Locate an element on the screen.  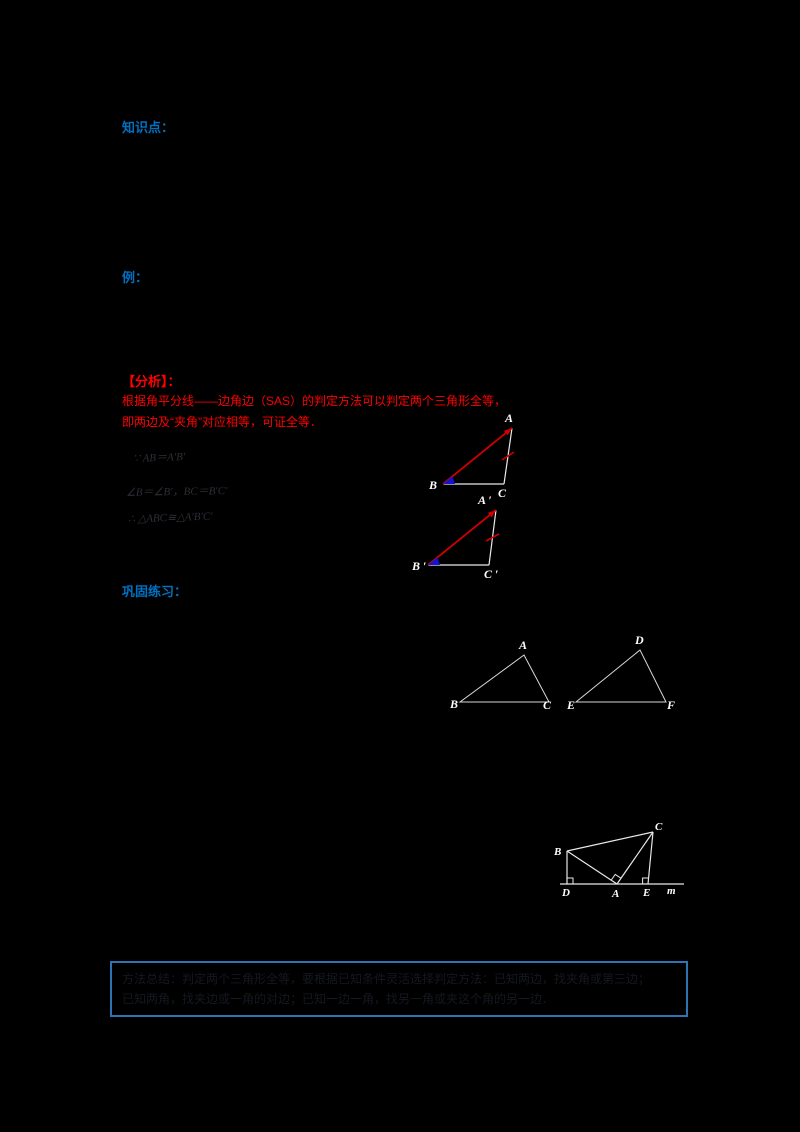
example-heading: 例： is located at coordinates (135, 277).